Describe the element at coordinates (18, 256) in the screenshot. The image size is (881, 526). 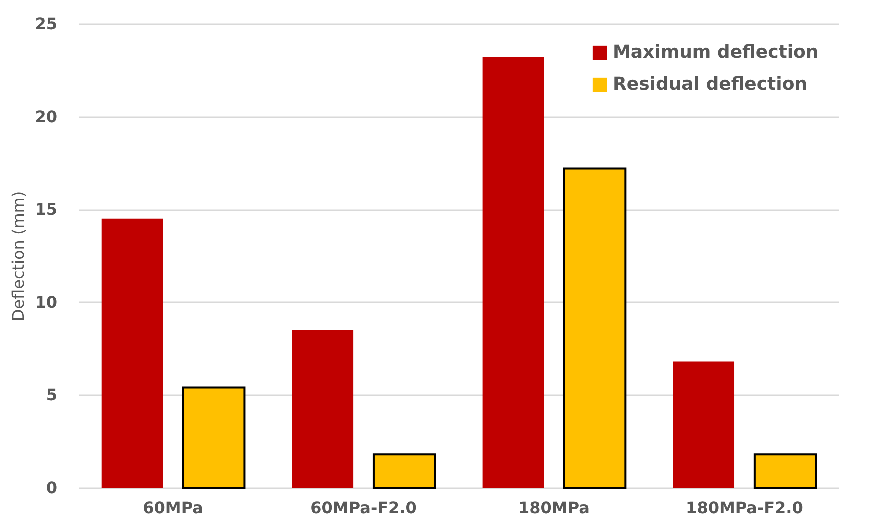
I see `y-axis-title: Deflection (mm)` at that location.